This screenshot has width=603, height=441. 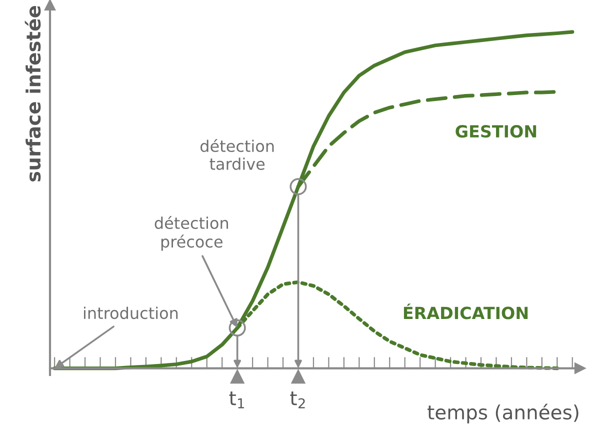 I want to click on series-label: ÉRADICATION, so click(x=466, y=312).